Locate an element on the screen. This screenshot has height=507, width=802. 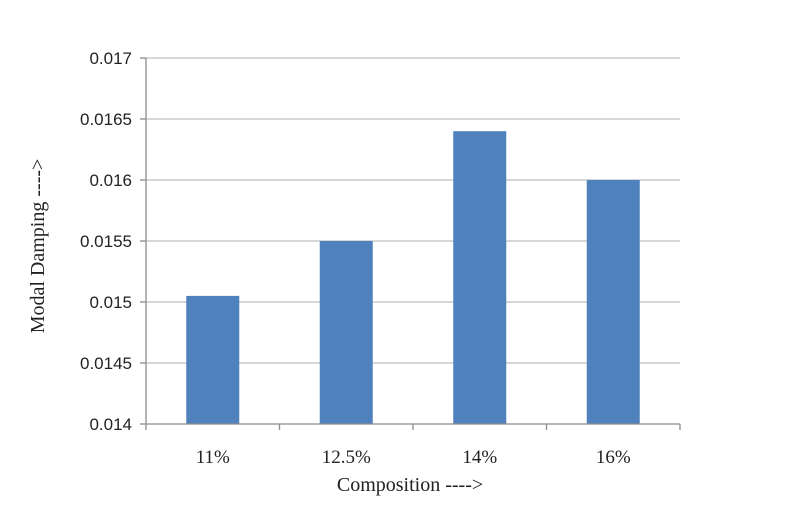
y-tick-label: 0.017 is located at coordinates (110, 58).